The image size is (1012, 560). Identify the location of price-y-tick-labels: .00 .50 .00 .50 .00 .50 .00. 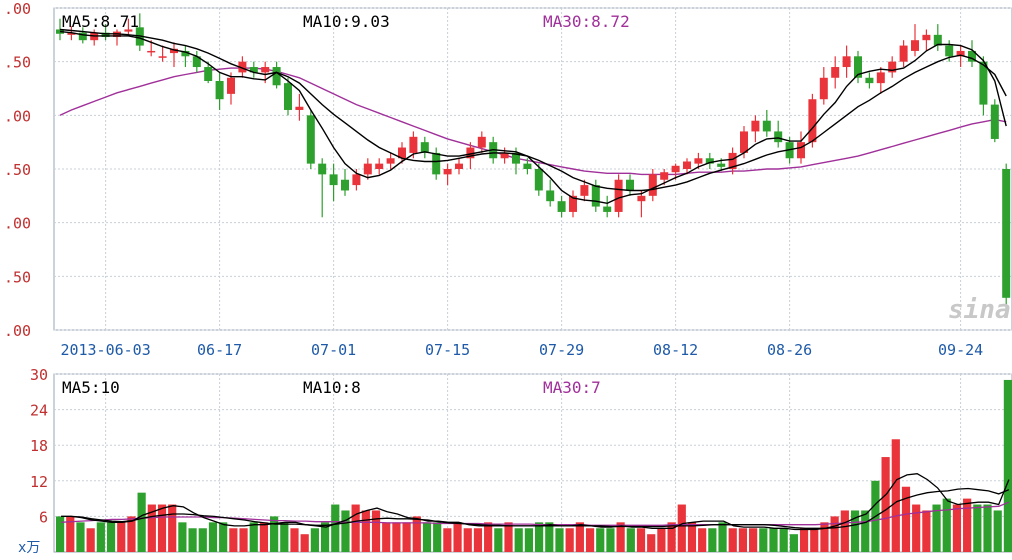
(17, 170).